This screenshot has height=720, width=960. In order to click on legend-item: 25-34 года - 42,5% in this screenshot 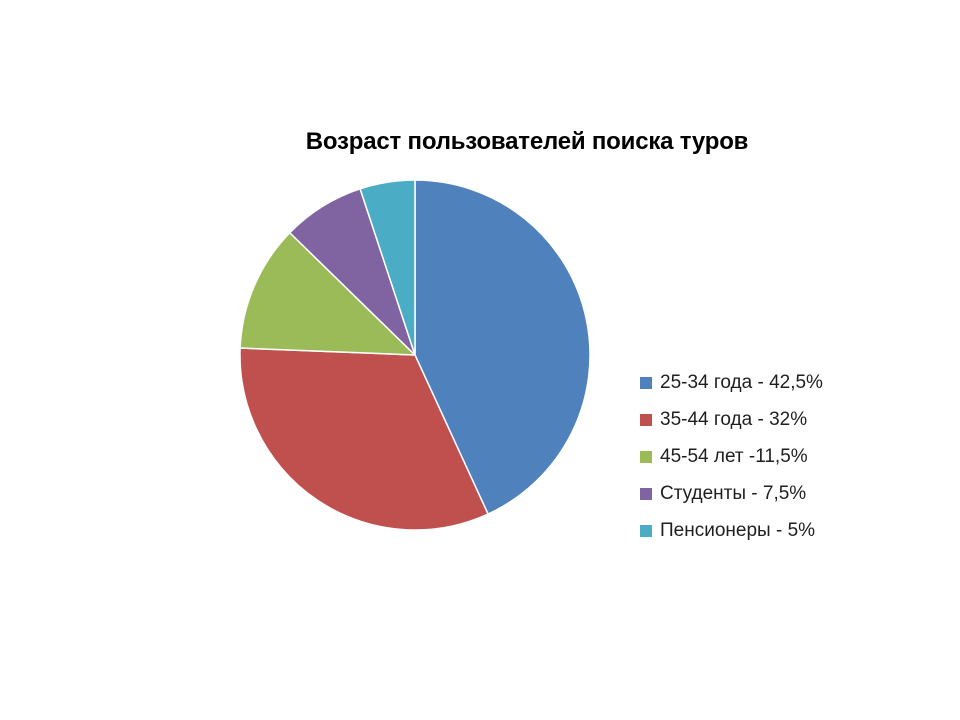, I will do `click(790, 382)`.